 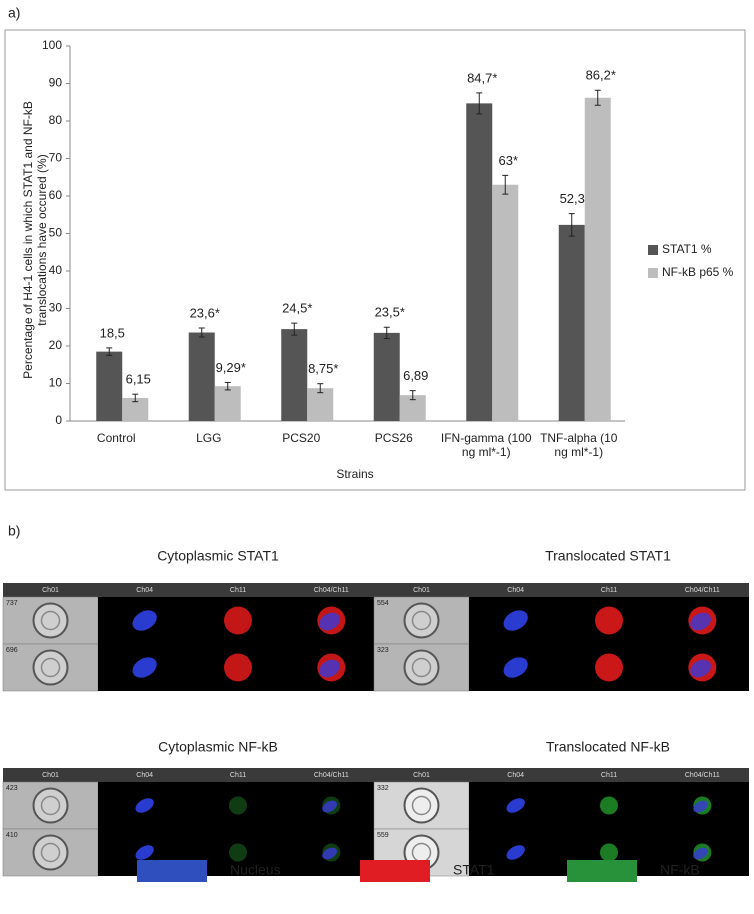 What do you see at coordinates (56, 345) in the screenshot?
I see `y-tick-label: 20` at bounding box center [56, 345].